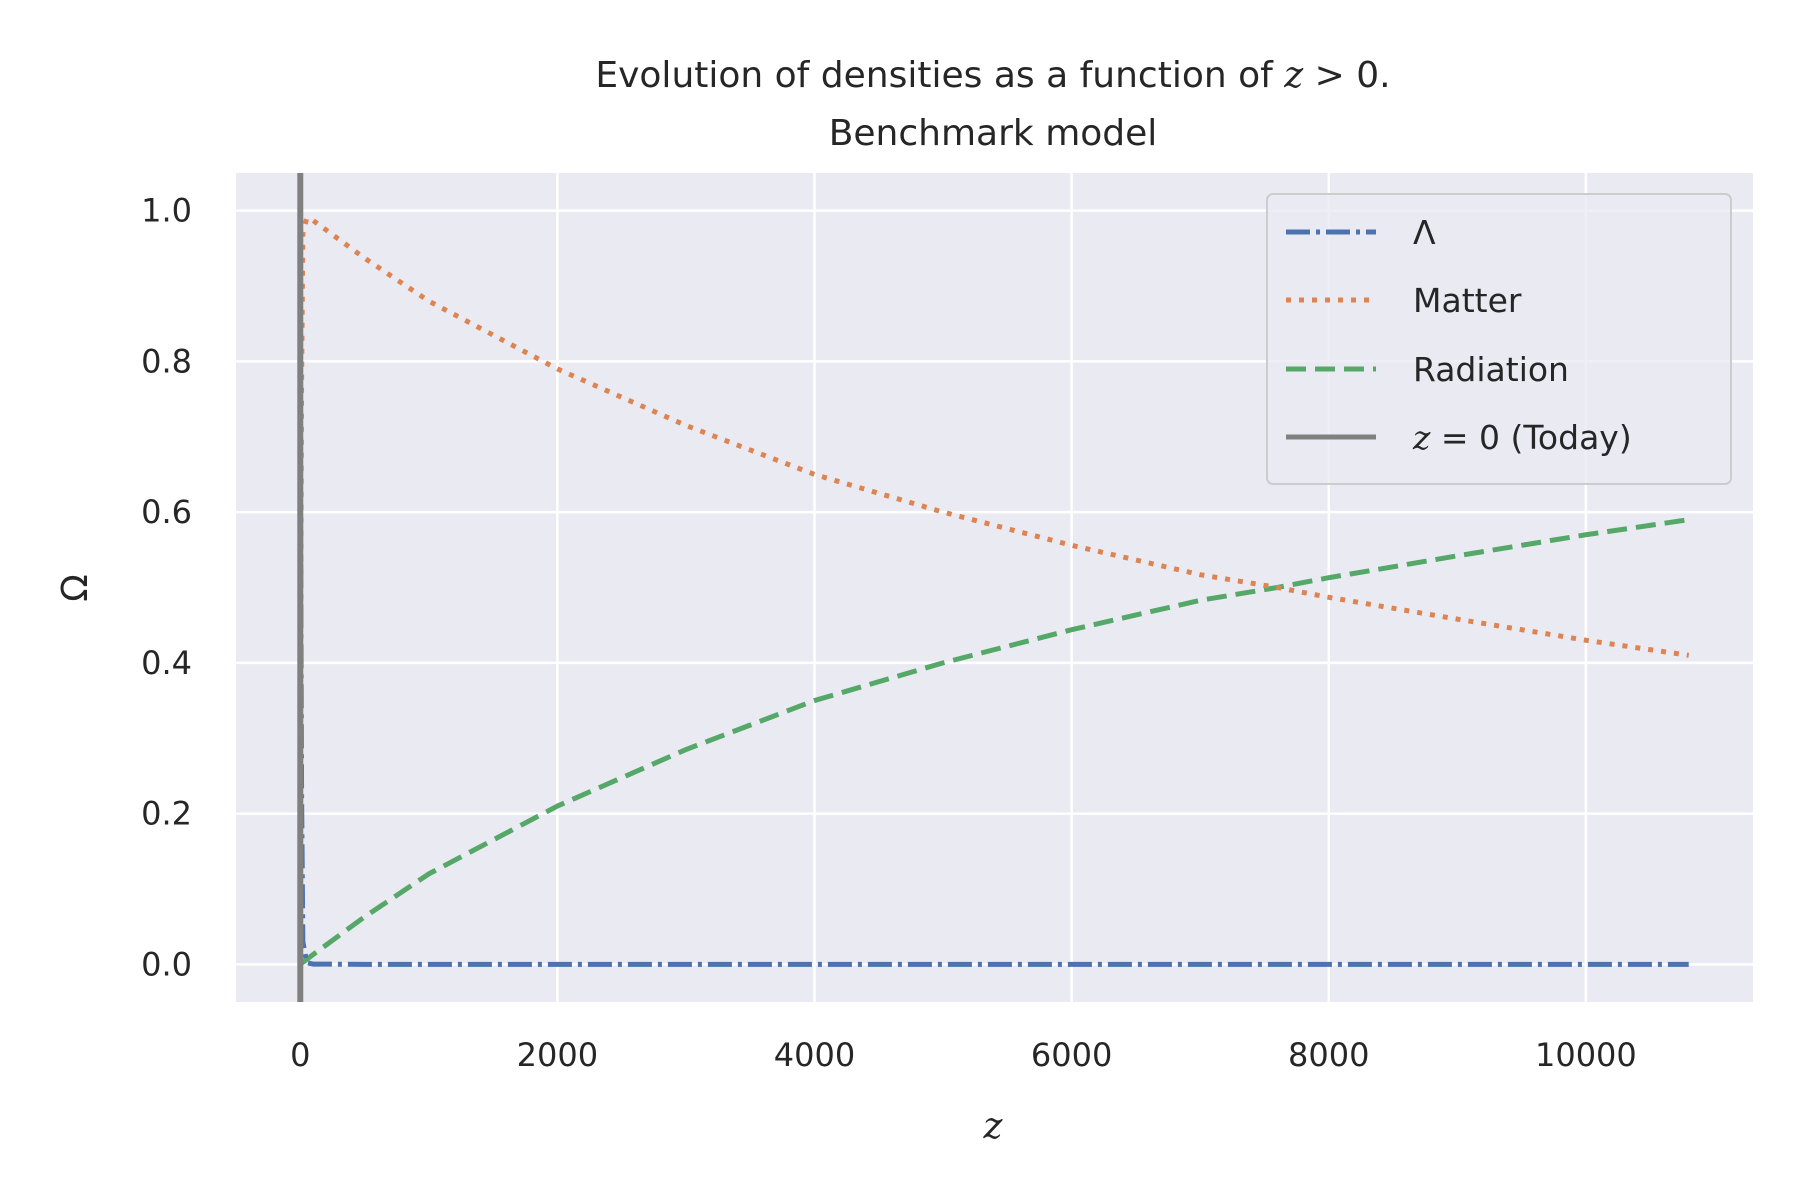  What do you see at coordinates (166, 211) in the screenshot?
I see `y-tick-label: 1.0` at bounding box center [166, 211].